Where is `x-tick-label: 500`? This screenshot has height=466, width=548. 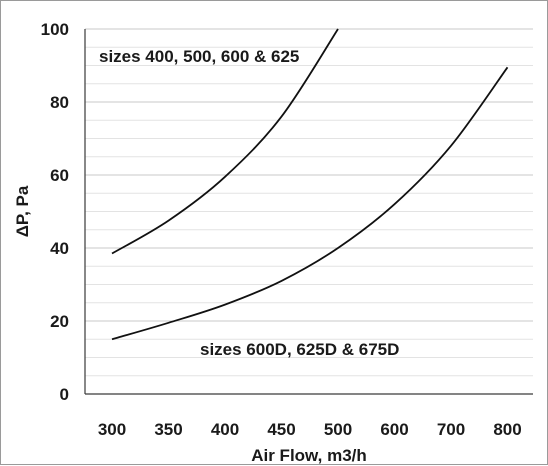
x-tick-label: 500 is located at coordinates (338, 429).